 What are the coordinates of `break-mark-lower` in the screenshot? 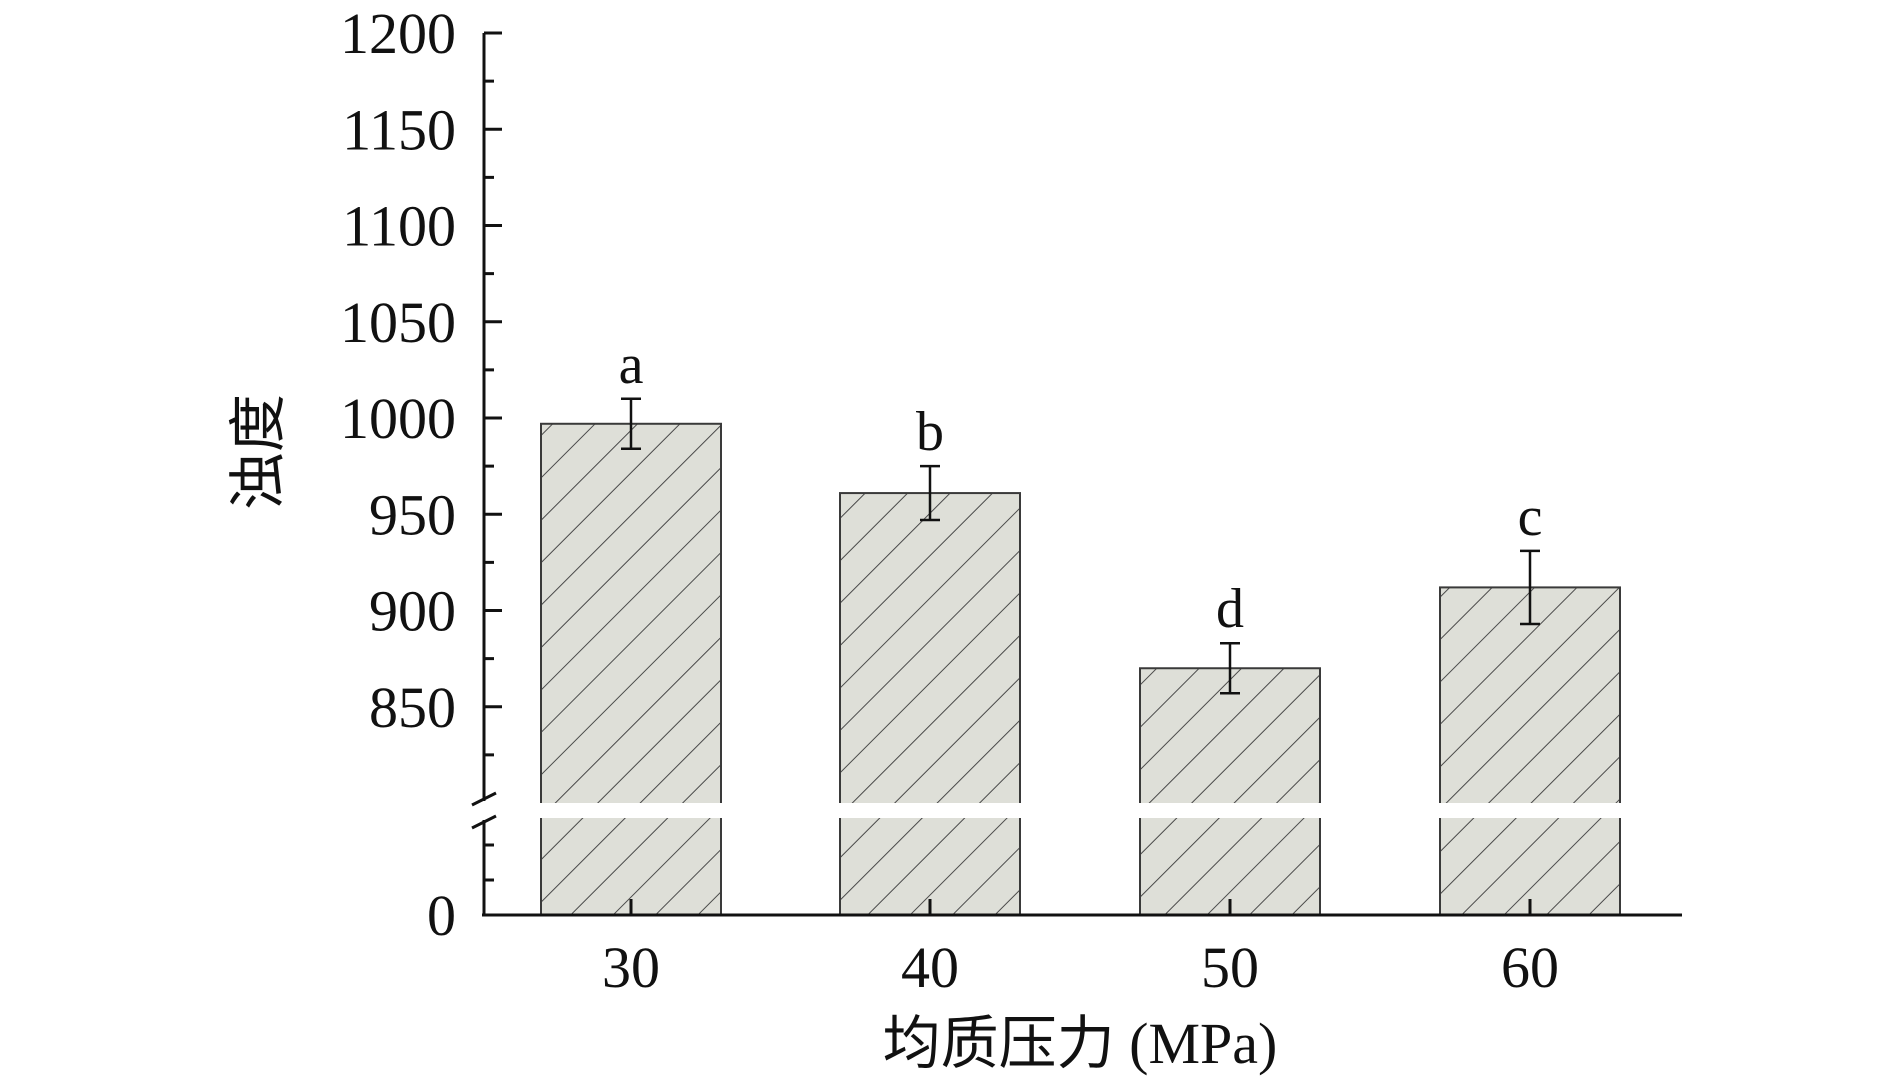 It's located at (484, 822).